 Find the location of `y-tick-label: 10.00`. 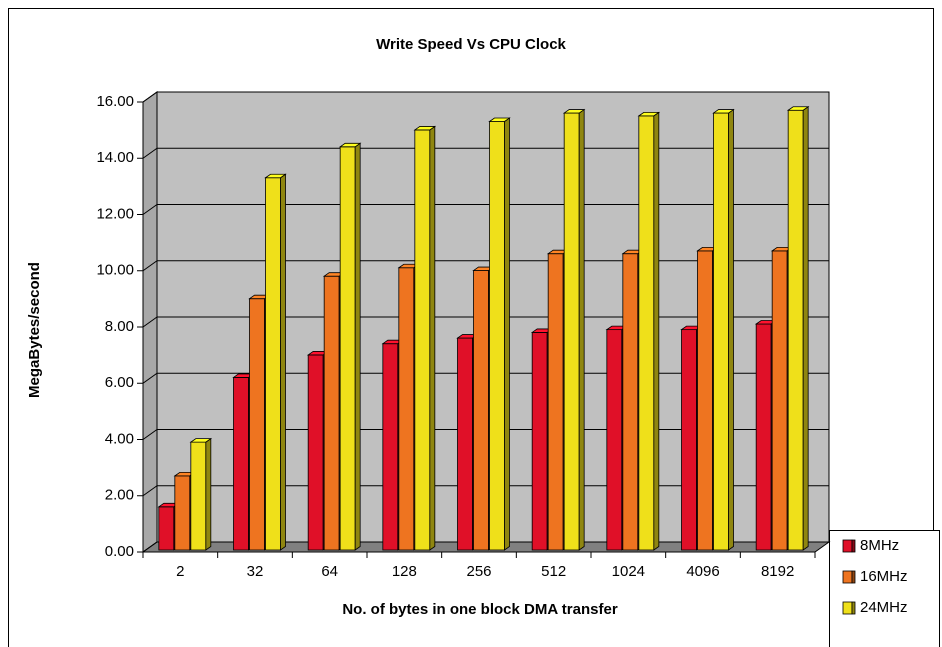

y-tick-label: 10.00 is located at coordinates (115, 270).